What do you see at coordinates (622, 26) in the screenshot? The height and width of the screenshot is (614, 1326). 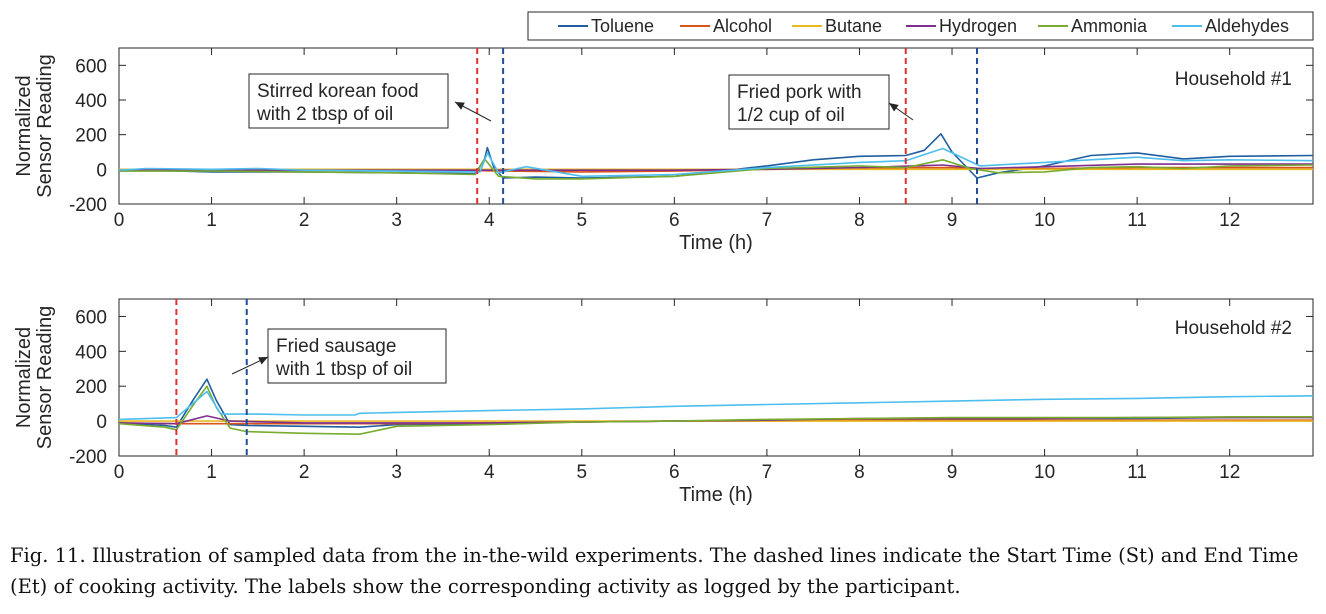 I see `legend-label: Toluene` at bounding box center [622, 26].